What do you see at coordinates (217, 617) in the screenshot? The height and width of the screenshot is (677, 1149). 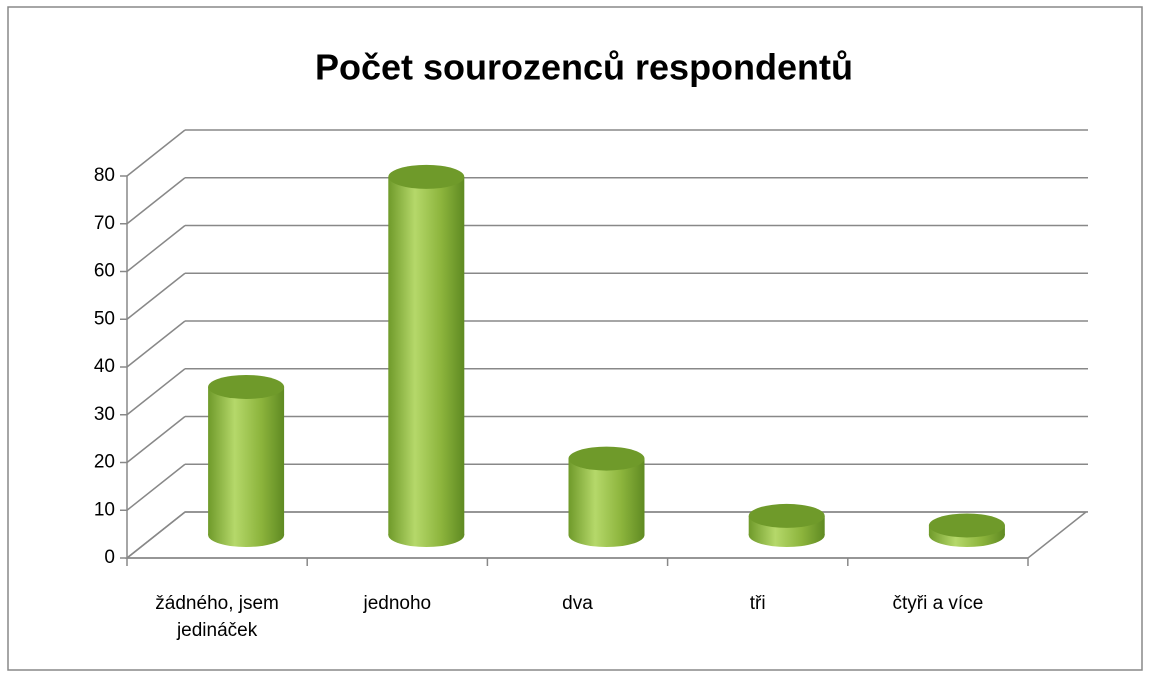 I see `x-tick-label: žádného, jsem jedináček` at bounding box center [217, 617].